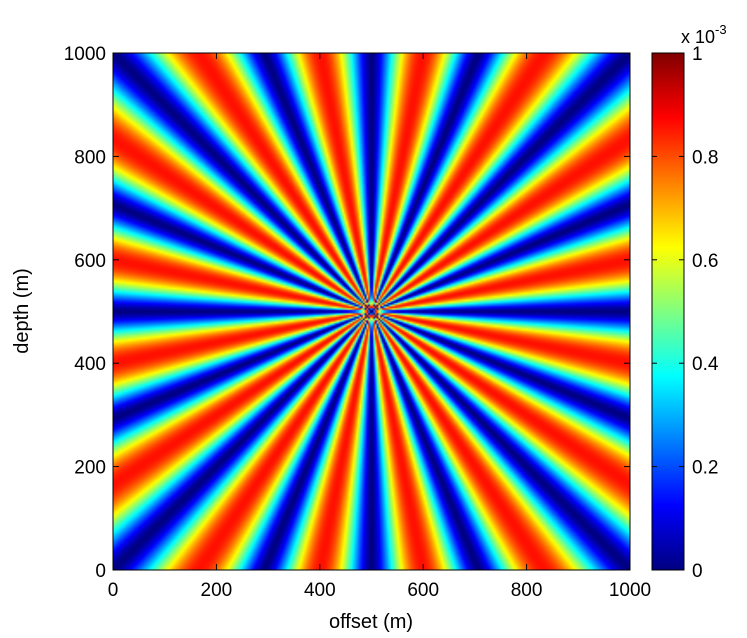 This screenshot has height=638, width=747. What do you see at coordinates (423, 590) in the screenshot?
I see `x-tick-label: 600` at bounding box center [423, 590].